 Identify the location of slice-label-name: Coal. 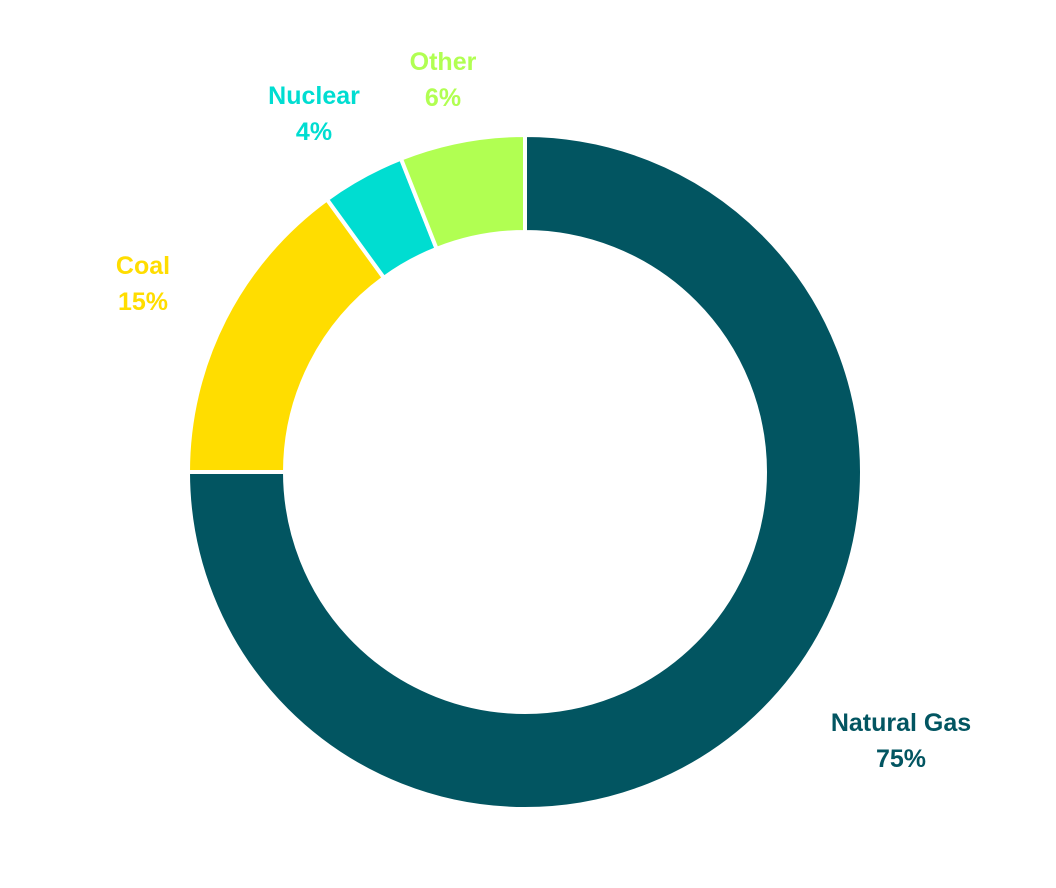
(143, 266).